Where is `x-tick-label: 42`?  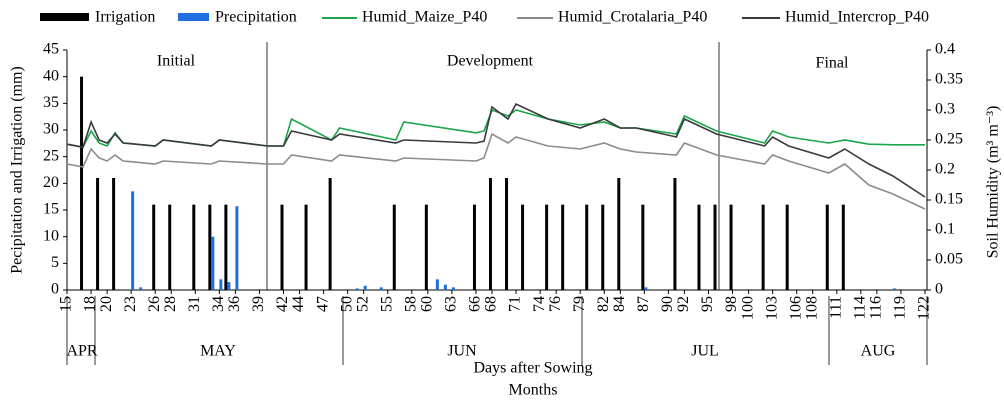 x-tick-label: 42 is located at coordinates (282, 304).